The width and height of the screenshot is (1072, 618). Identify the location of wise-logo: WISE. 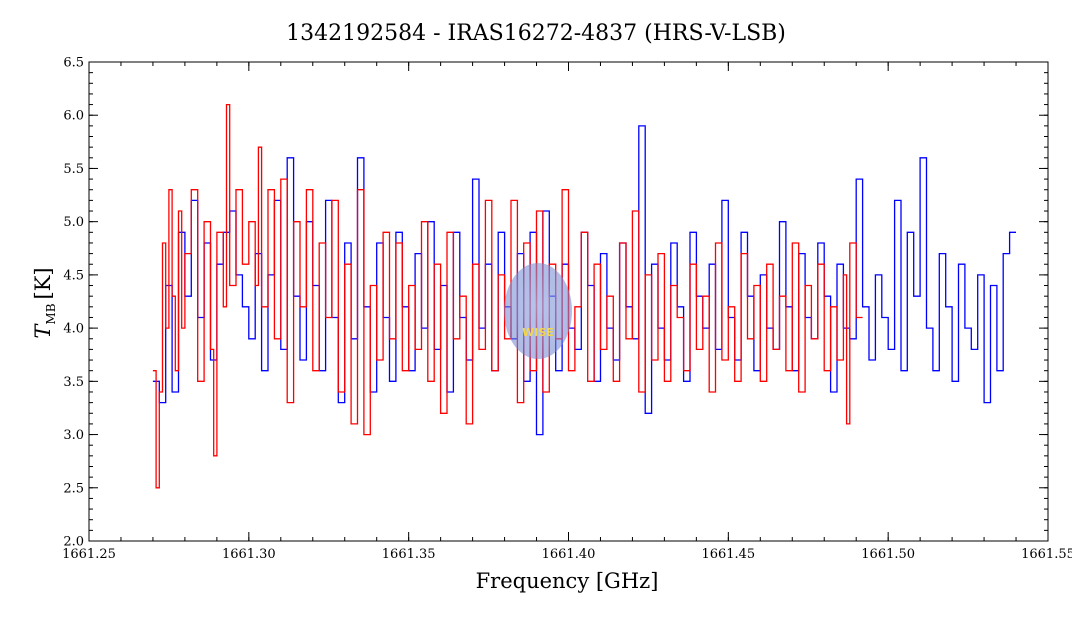
(538, 311).